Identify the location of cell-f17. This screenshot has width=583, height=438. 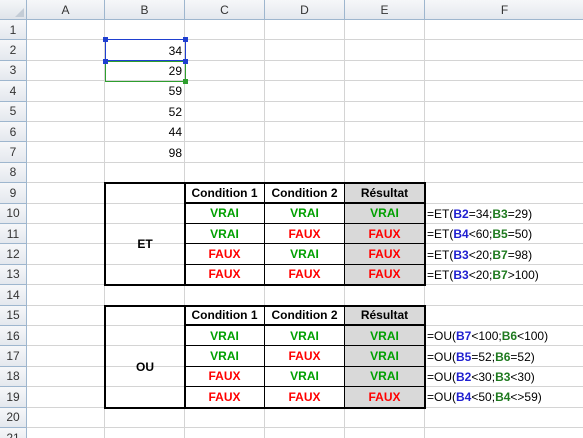
(504, 356).